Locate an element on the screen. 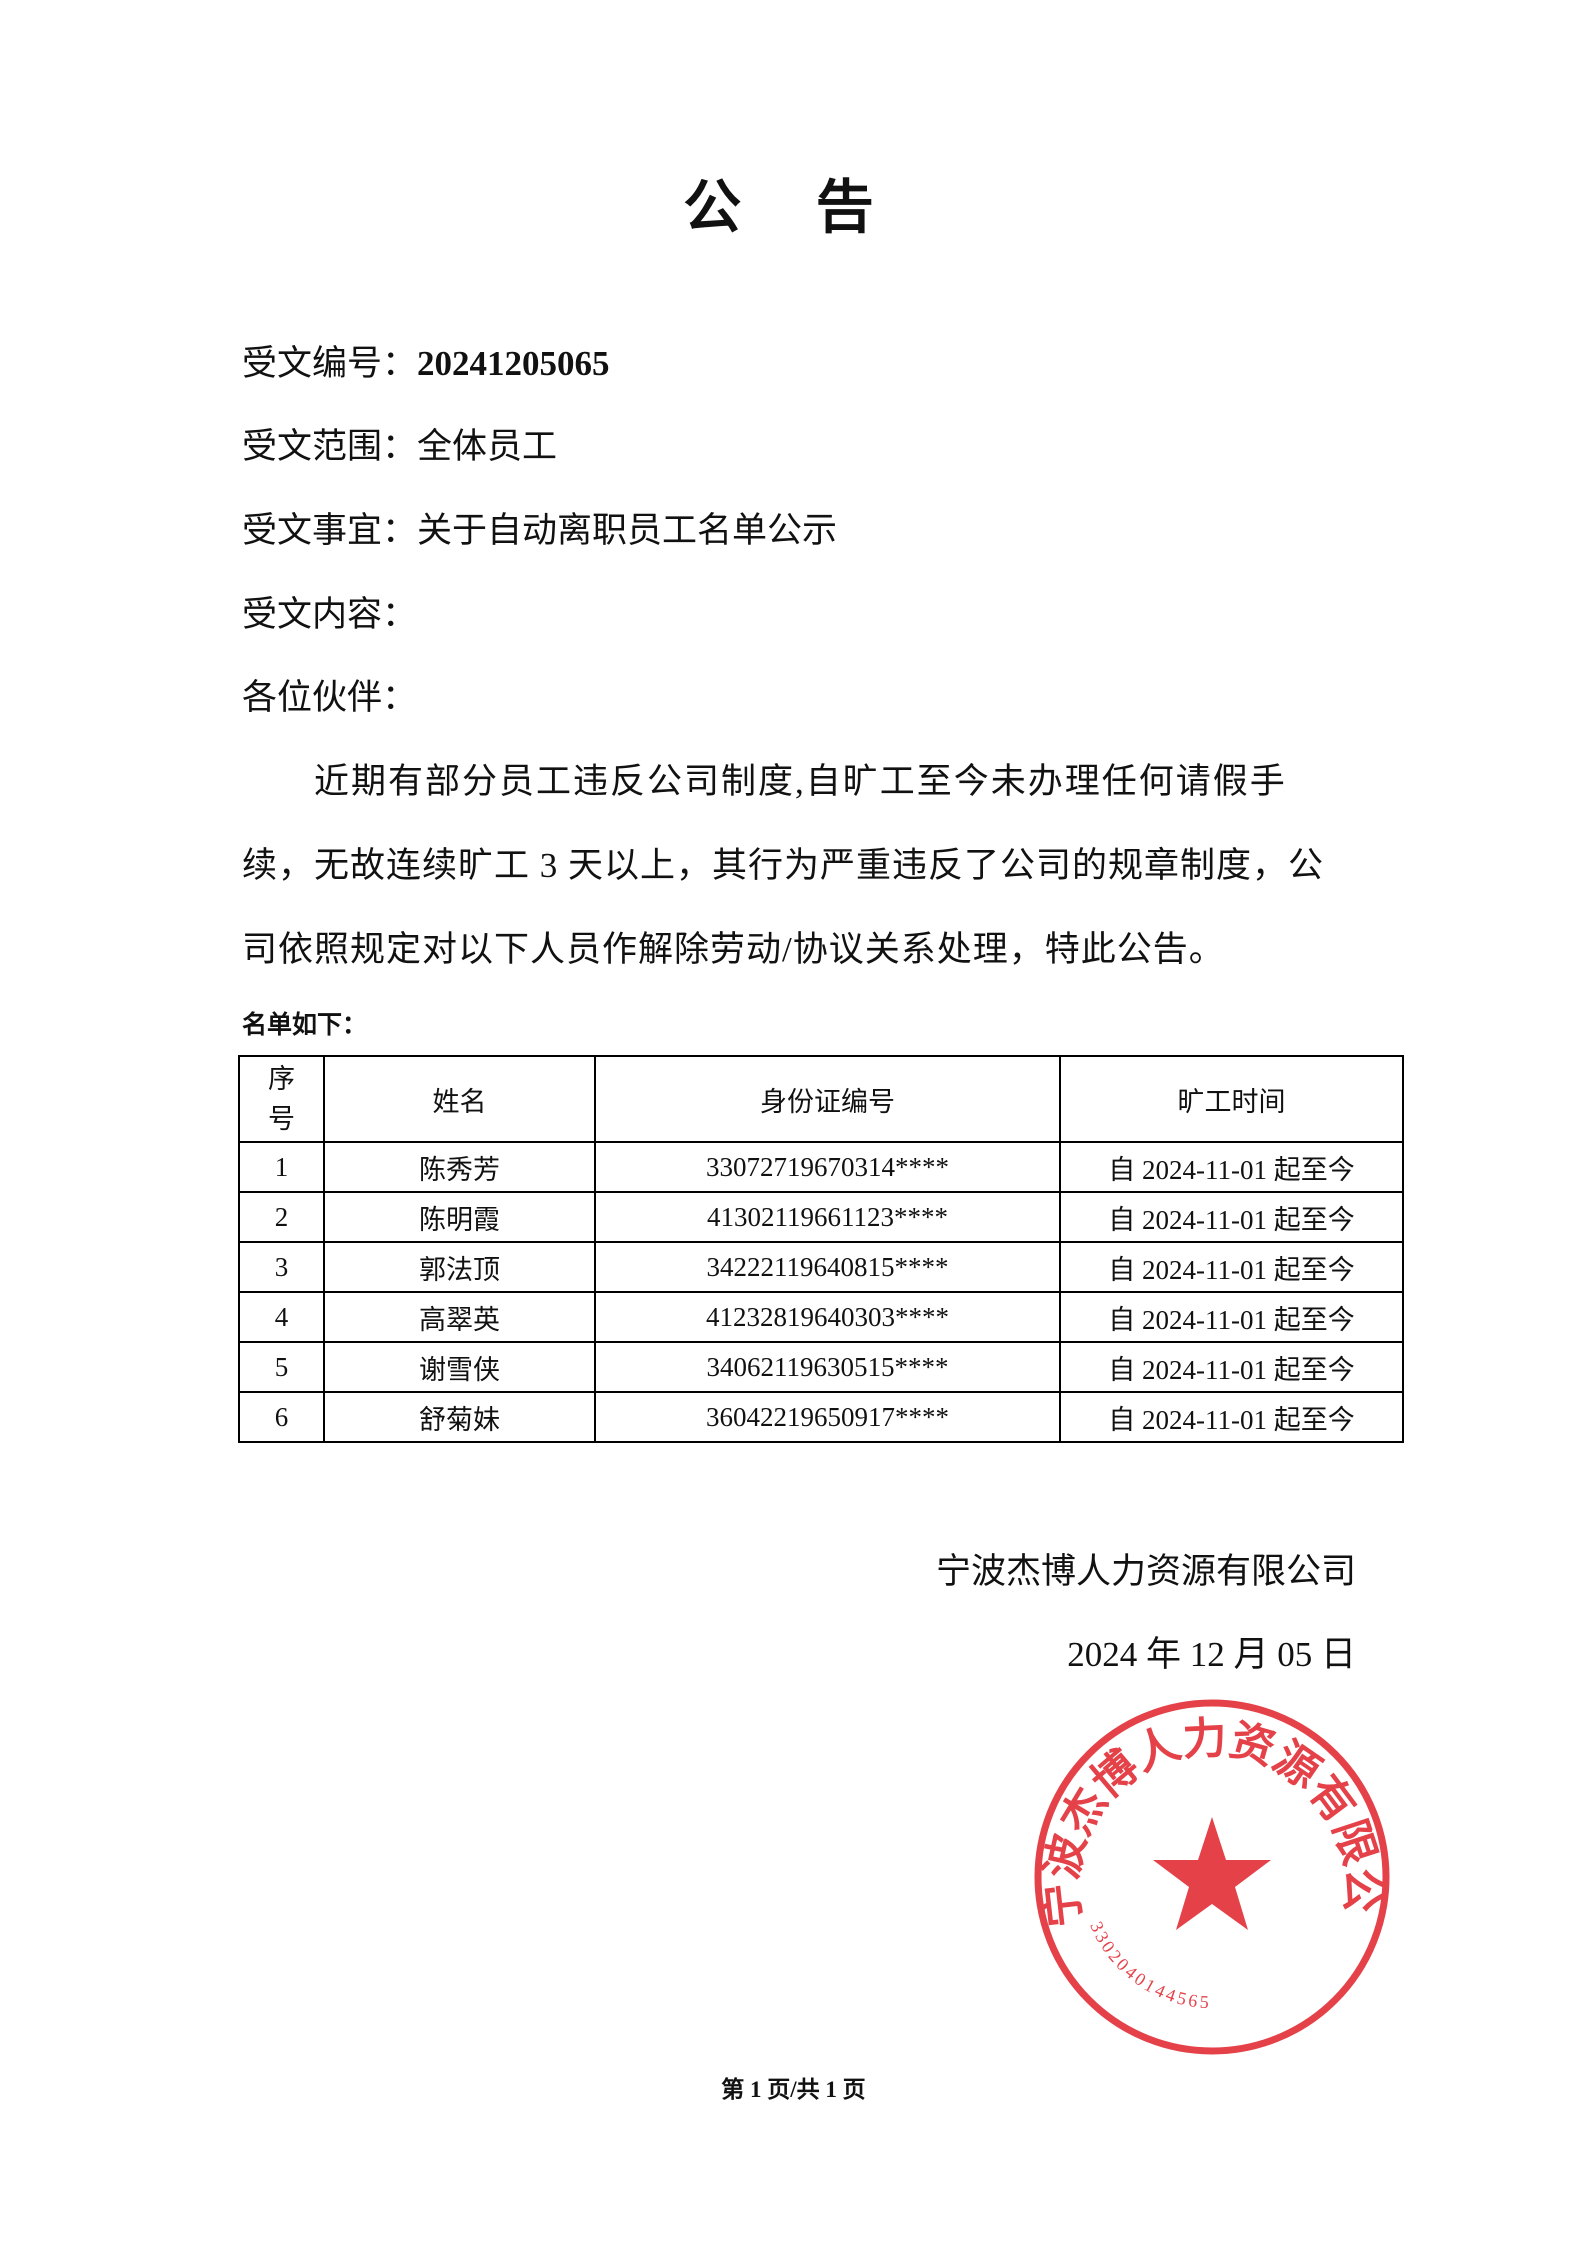  field-label: 受文编号： is located at coordinates (330, 363).